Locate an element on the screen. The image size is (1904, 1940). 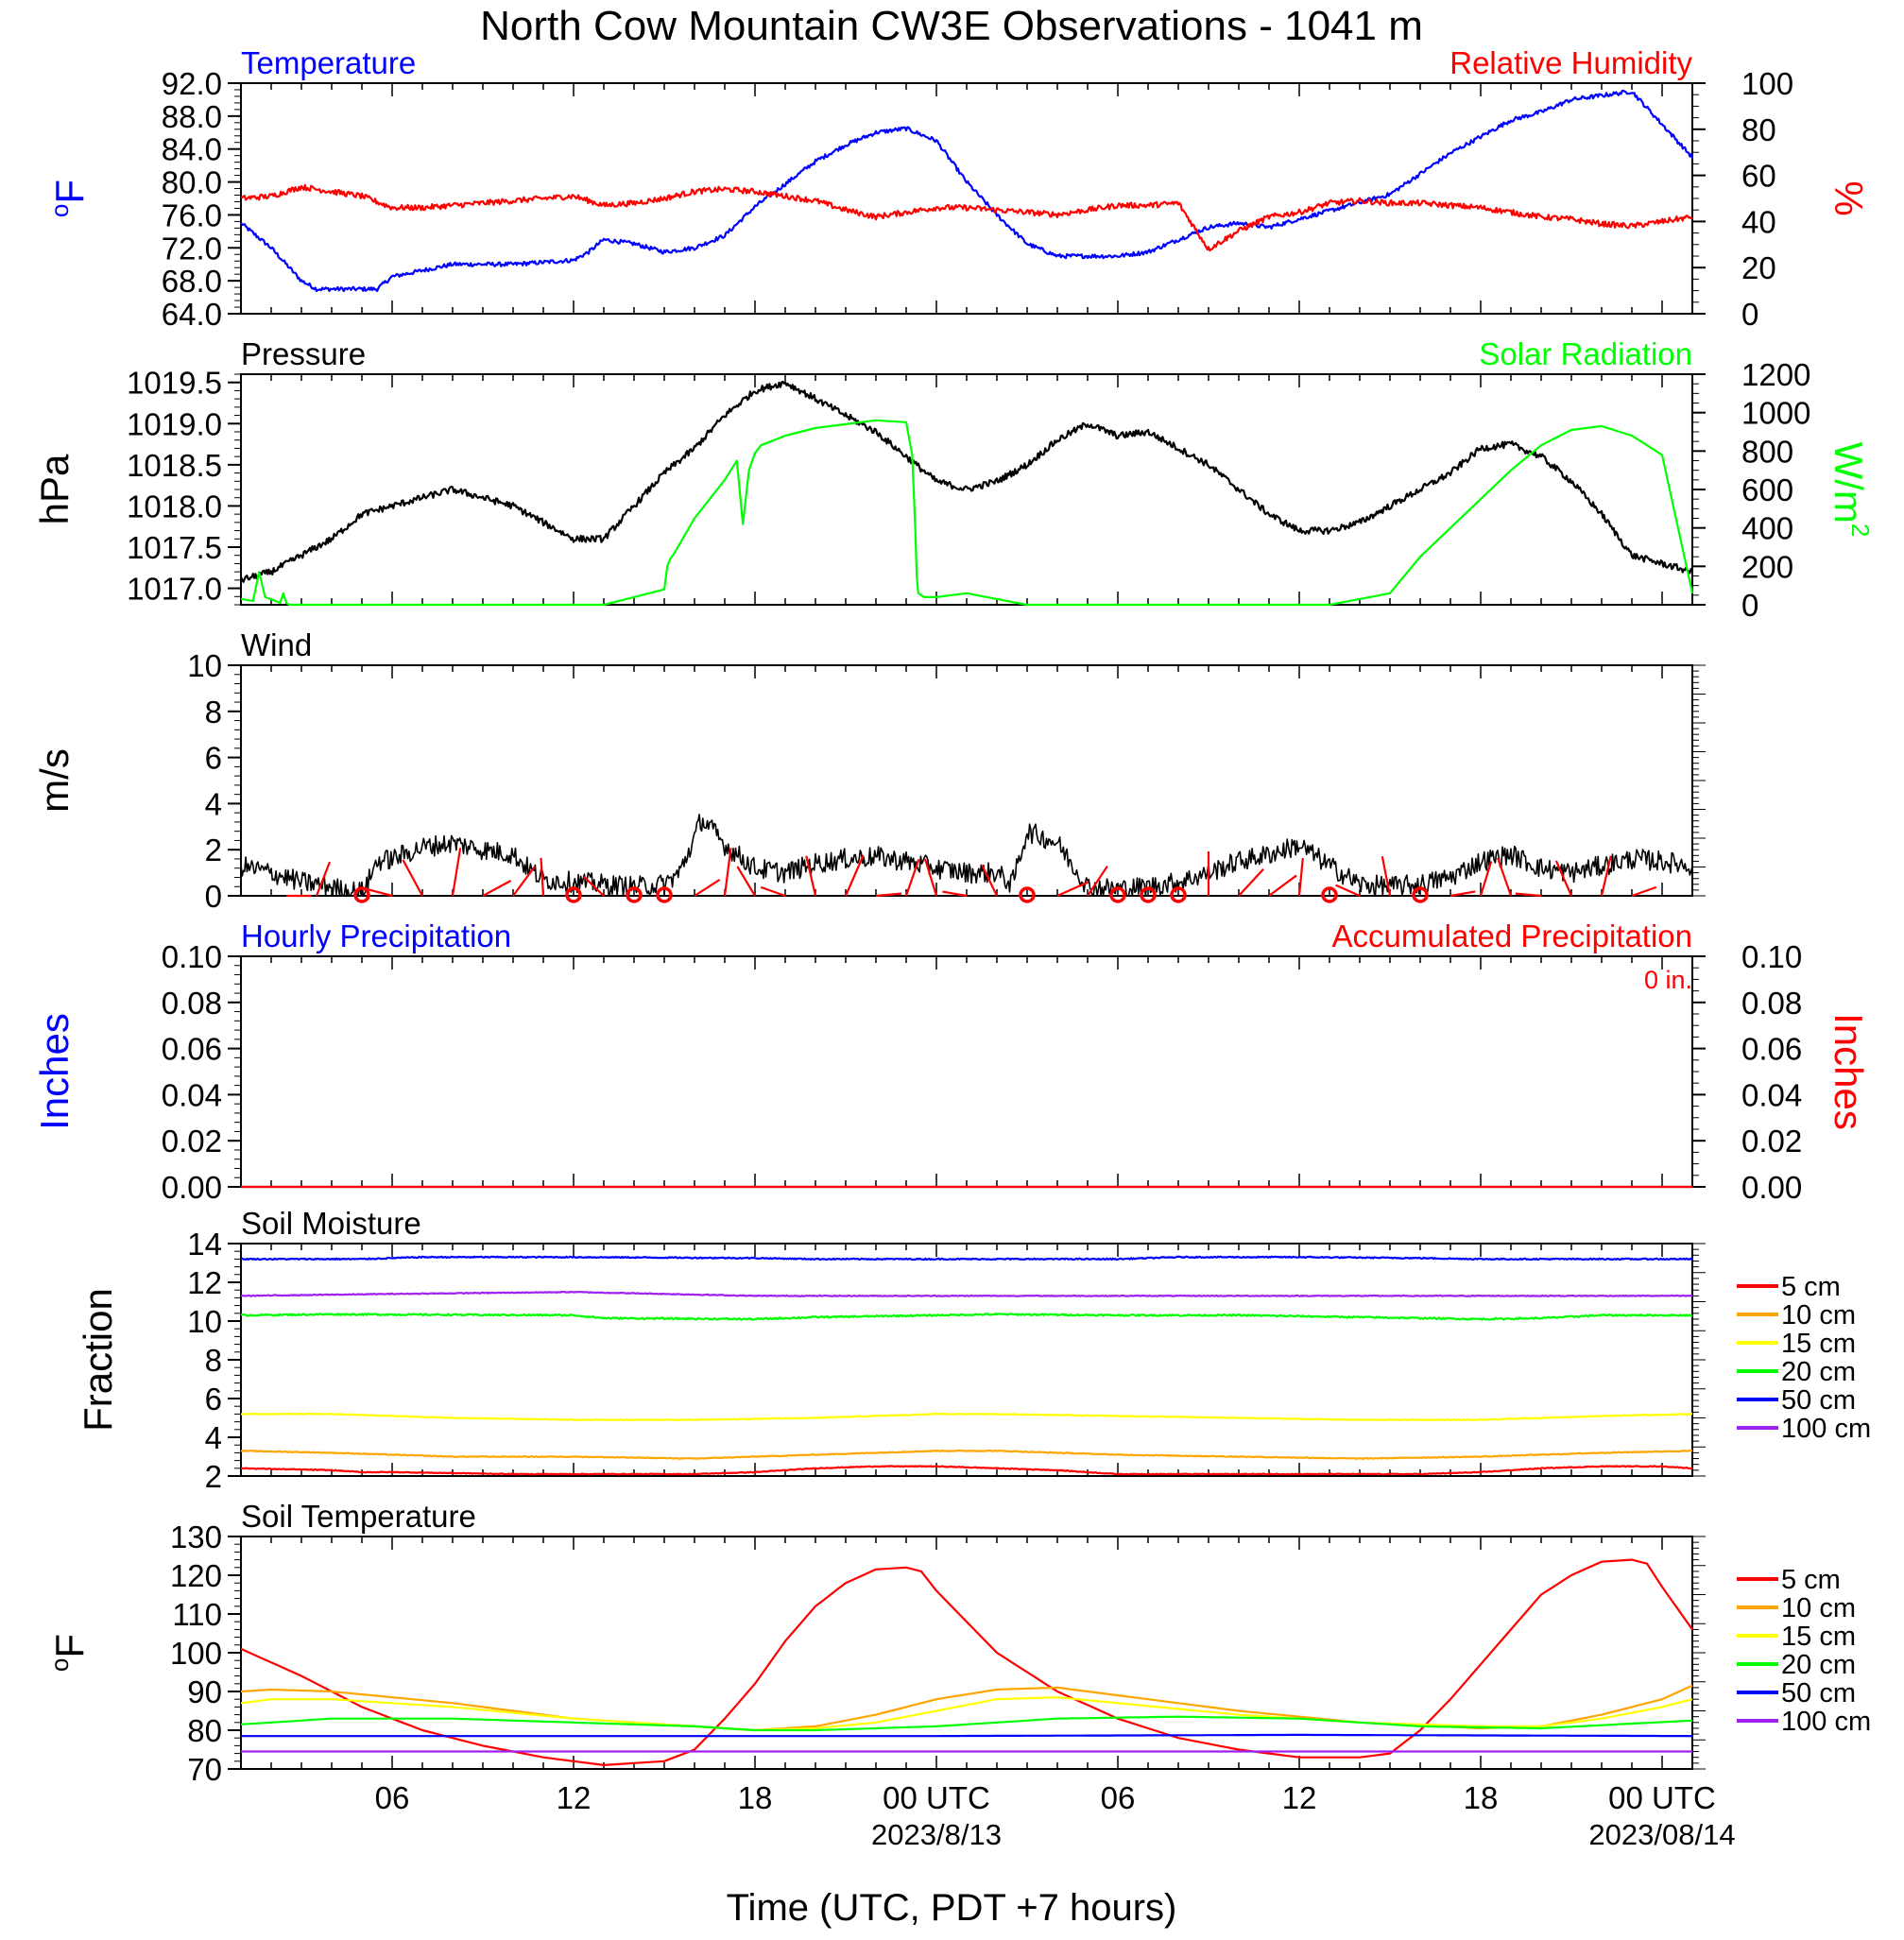
y2-tick-label: 0.04 is located at coordinates (1772, 1094).